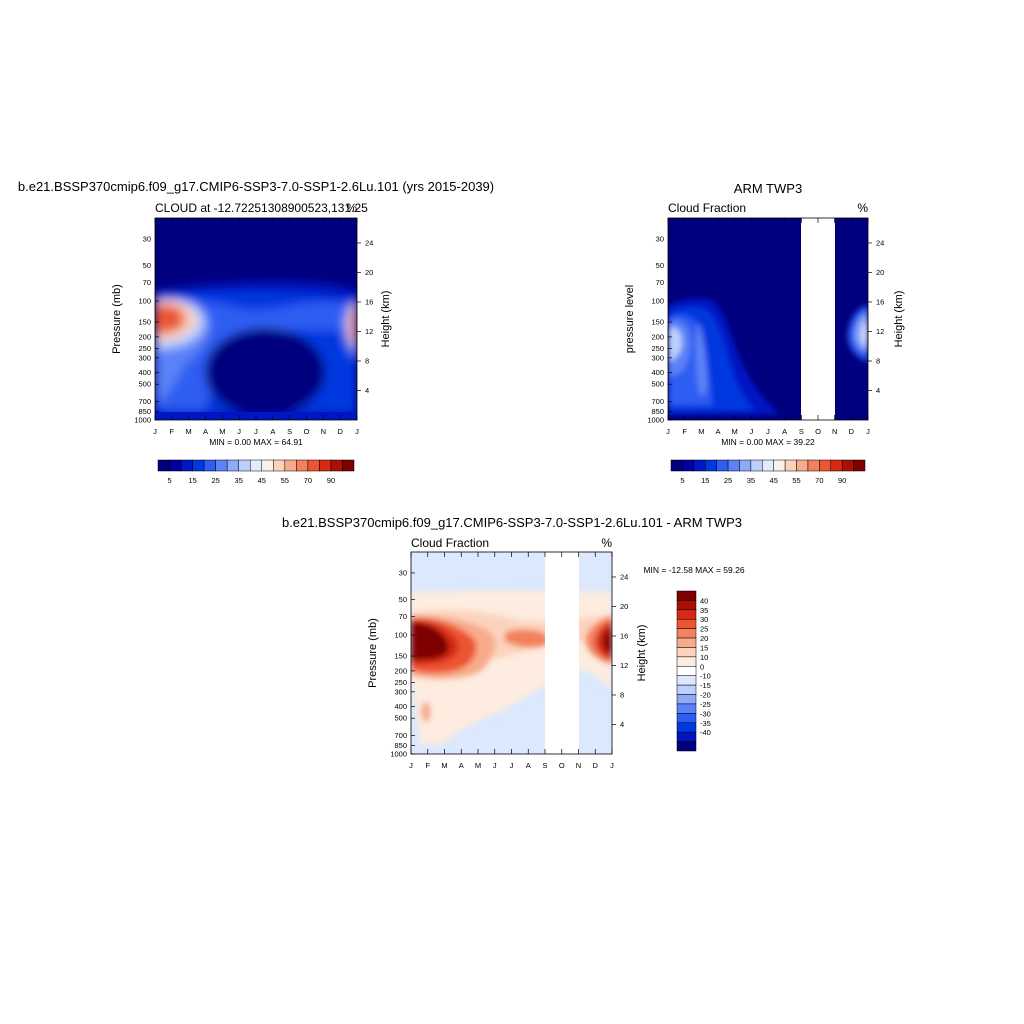 This screenshot has height=1024, width=1024. Describe the element at coordinates (461, 765) in the screenshot. I see `panel3-xtick-label: A` at that location.